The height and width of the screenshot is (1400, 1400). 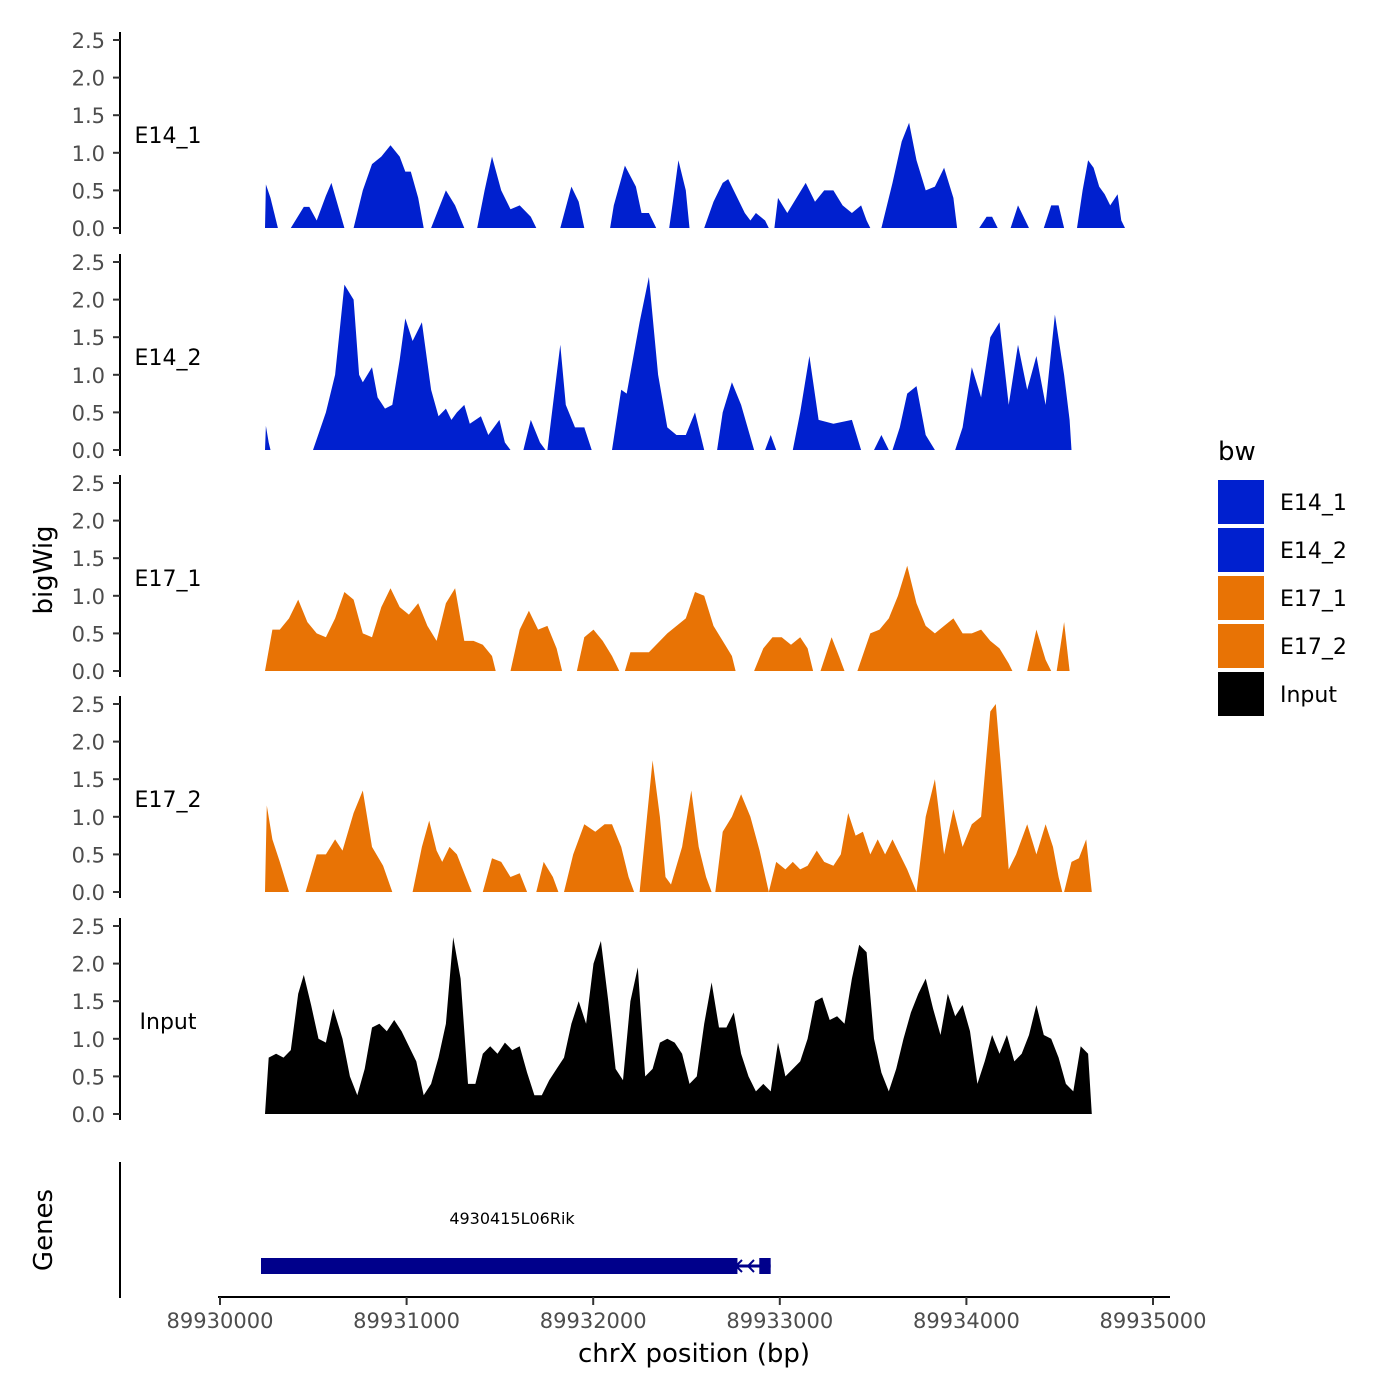 I want to click on legend-label: E17_2, so click(x=1313, y=647).